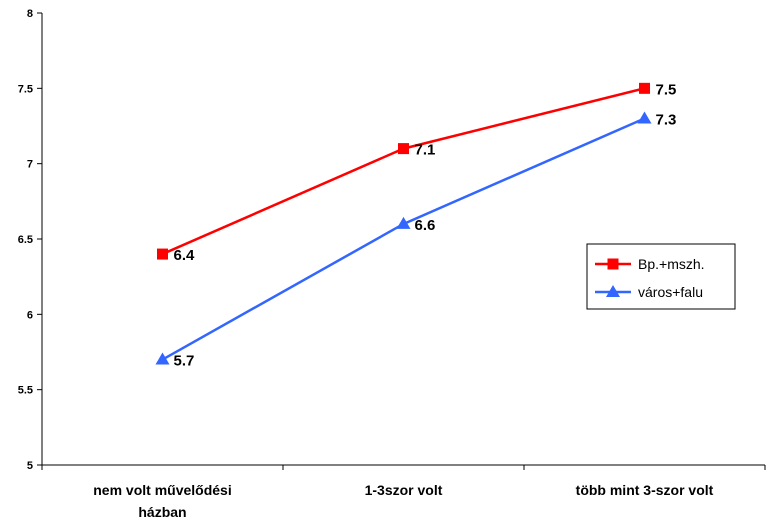 Image resolution: width=774 pixels, height=528 pixels. Describe the element at coordinates (185, 255) in the screenshot. I see `data-label: 6.4` at that location.